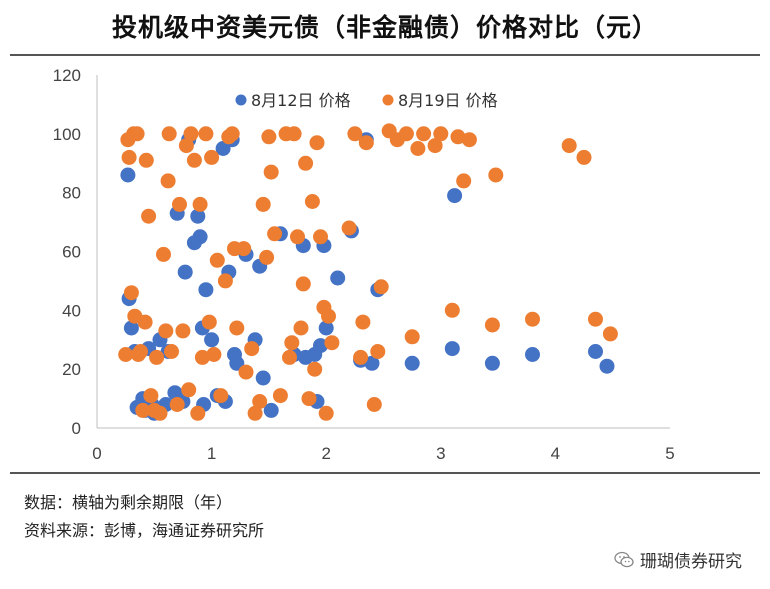  Describe the element at coordinates (211, 453) in the screenshot. I see `x-tick-label: 1` at that location.